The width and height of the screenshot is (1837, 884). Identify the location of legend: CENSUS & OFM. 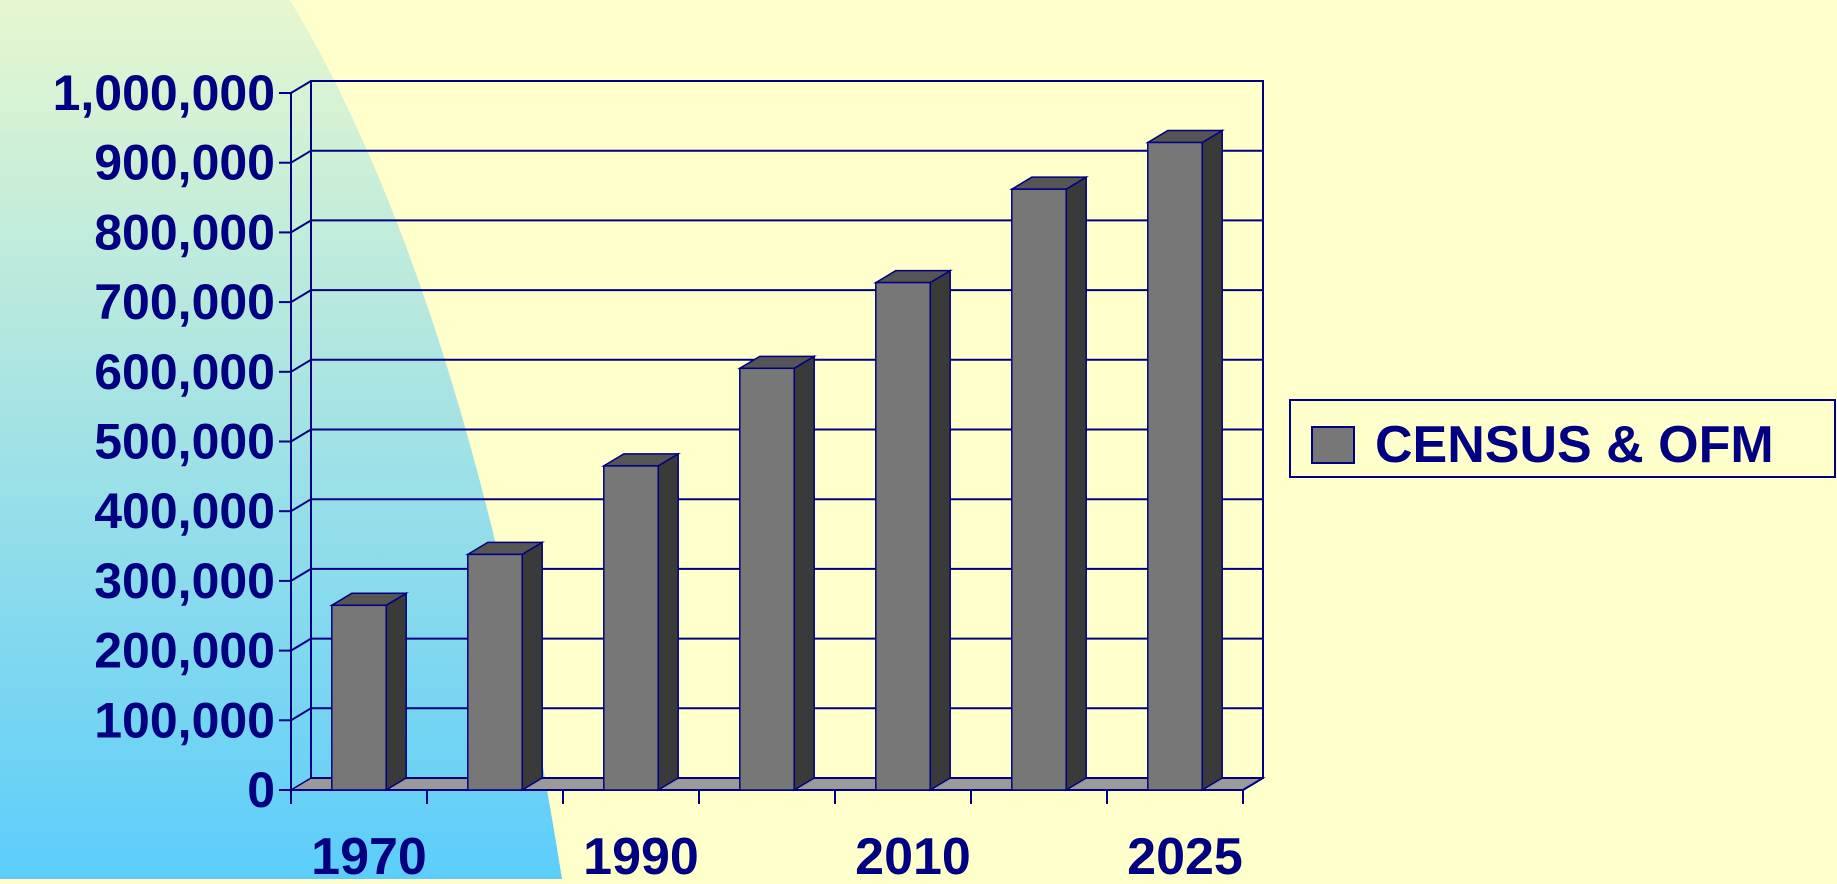
(1562, 438).